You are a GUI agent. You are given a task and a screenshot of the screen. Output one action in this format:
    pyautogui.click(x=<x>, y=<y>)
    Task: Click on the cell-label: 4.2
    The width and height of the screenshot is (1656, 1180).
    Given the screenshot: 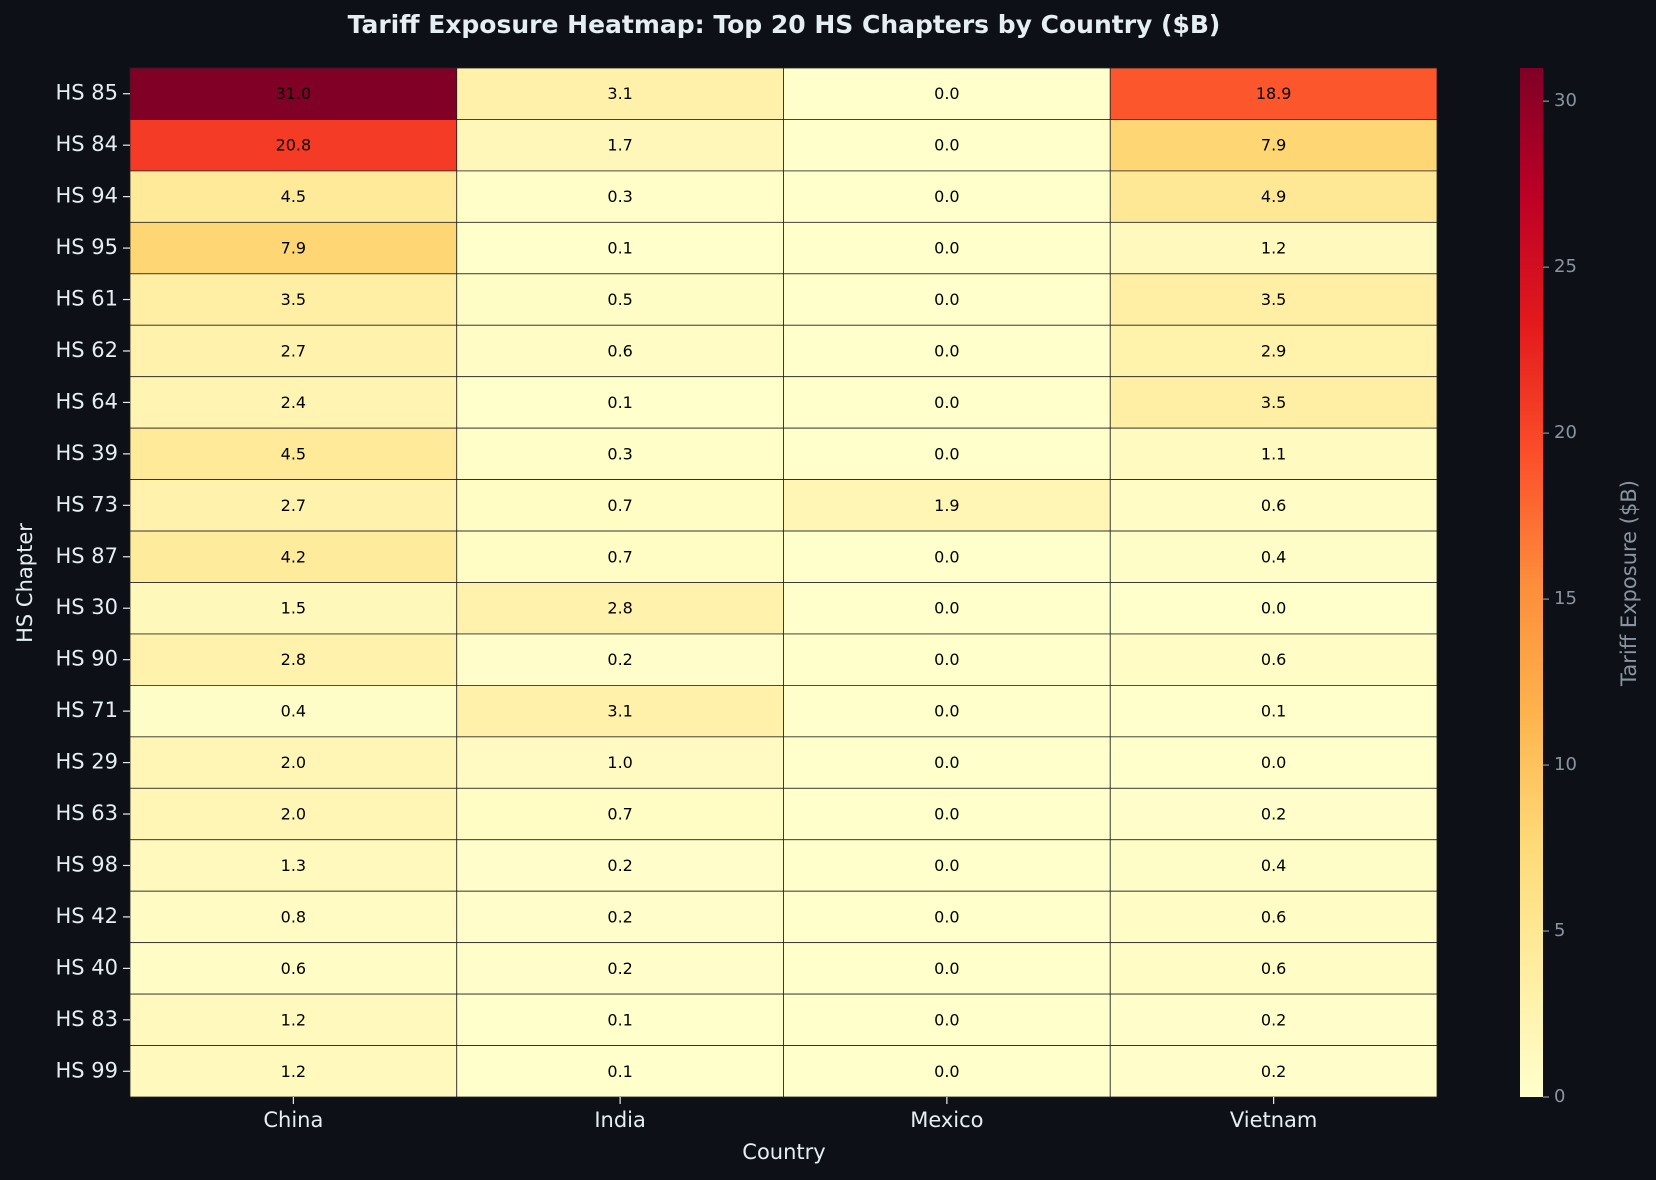 What is the action you would take?
    pyautogui.click(x=293, y=556)
    